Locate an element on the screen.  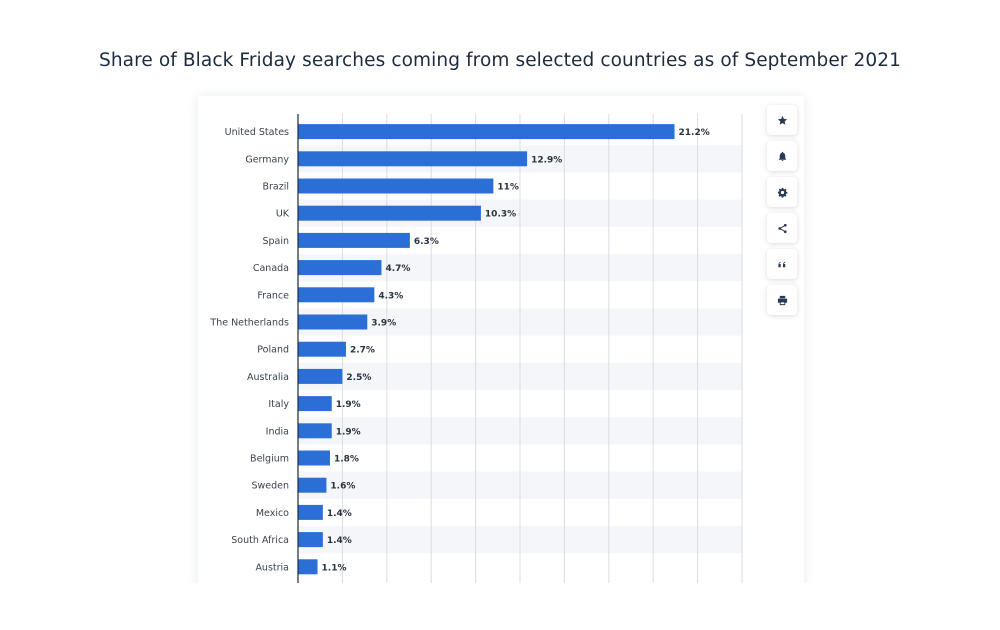
value-label: 12.9% is located at coordinates (546, 160).